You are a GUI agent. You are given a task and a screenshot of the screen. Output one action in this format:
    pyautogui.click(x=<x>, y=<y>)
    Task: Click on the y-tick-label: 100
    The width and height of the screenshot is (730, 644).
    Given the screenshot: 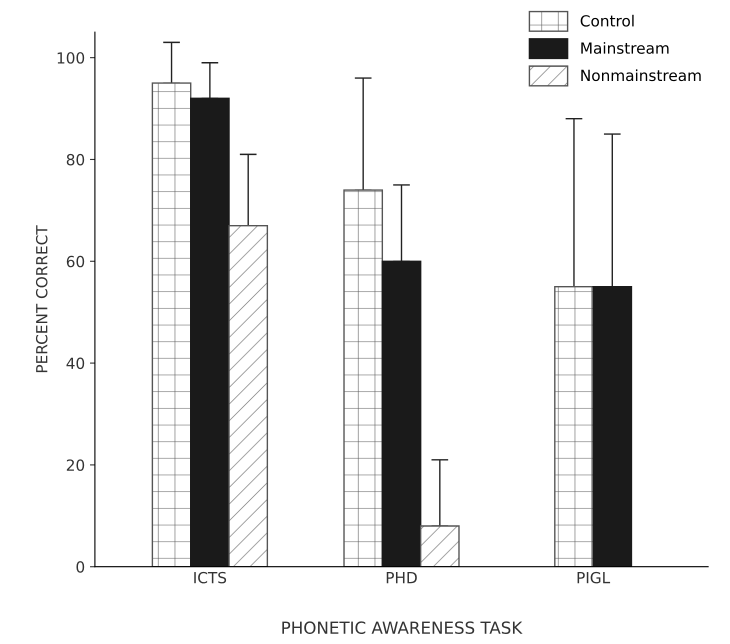 What is the action you would take?
    pyautogui.click(x=71, y=58)
    